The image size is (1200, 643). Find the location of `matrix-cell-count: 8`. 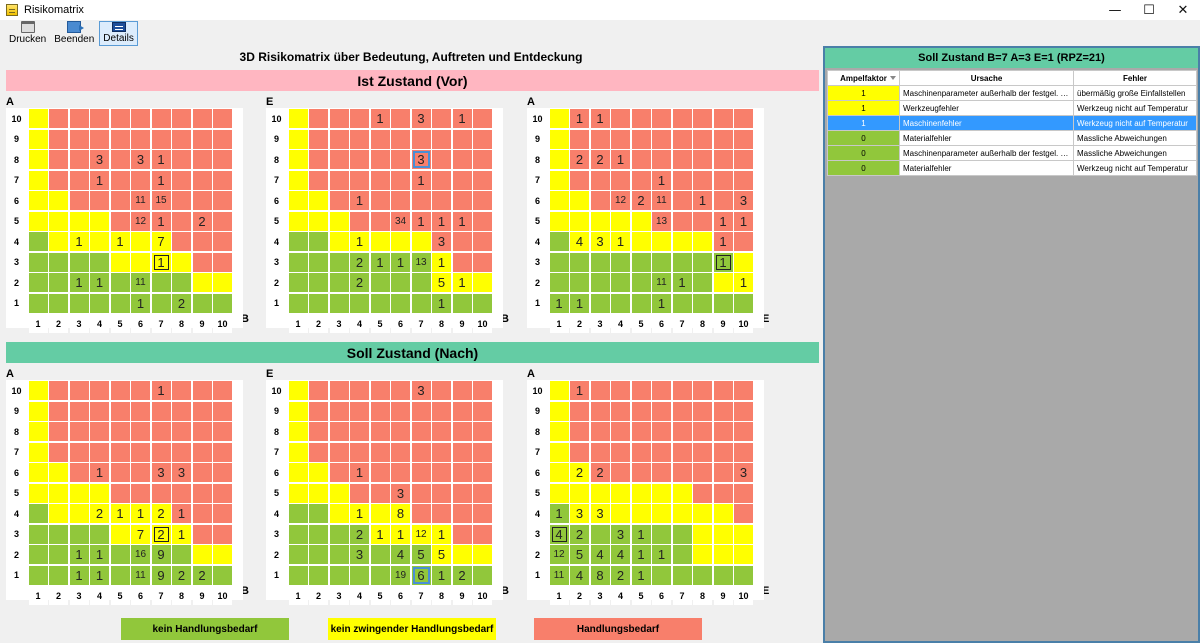

matrix-cell-count: 8 is located at coordinates (400, 513).